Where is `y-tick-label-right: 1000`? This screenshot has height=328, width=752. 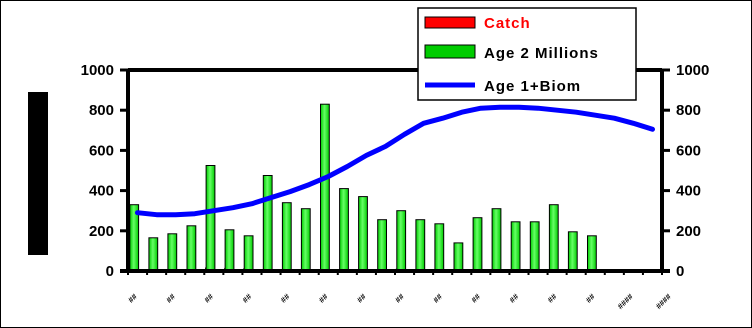 y-tick-label-right: 1000 is located at coordinates (692, 70).